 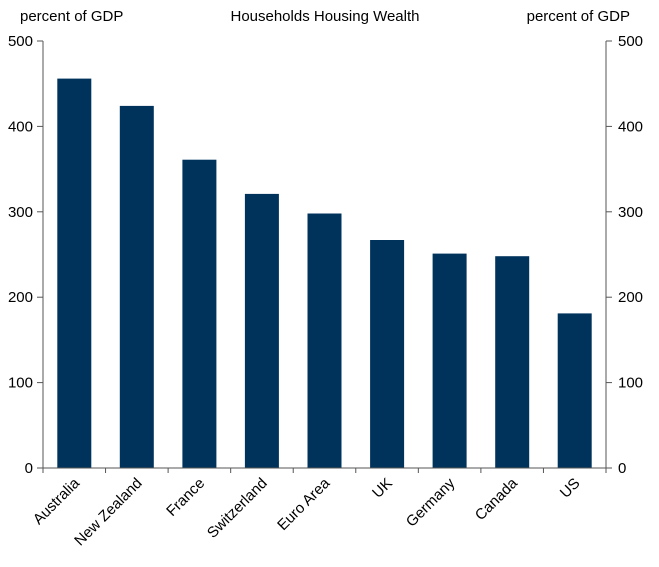 I want to click on right-axis-unit-label: percent of GDP, so click(x=578, y=16).